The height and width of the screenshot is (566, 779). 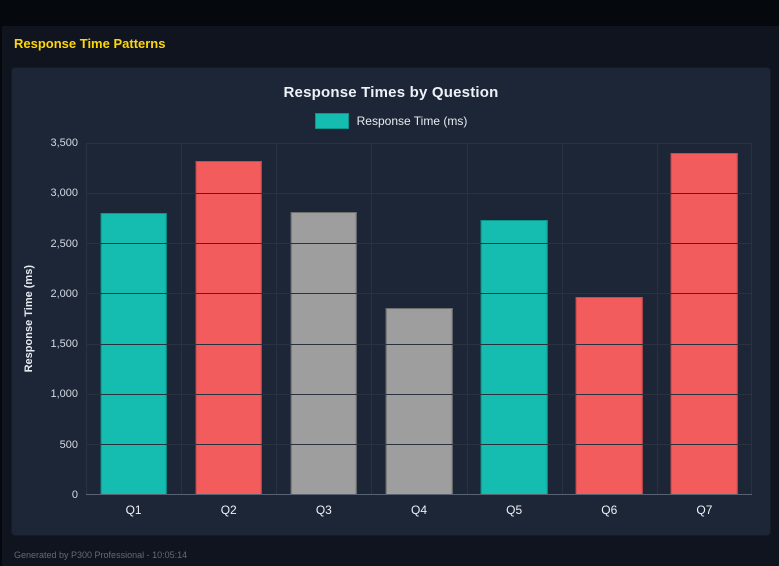 I want to click on y-axis-title: Response Time (ms), so click(x=29, y=319).